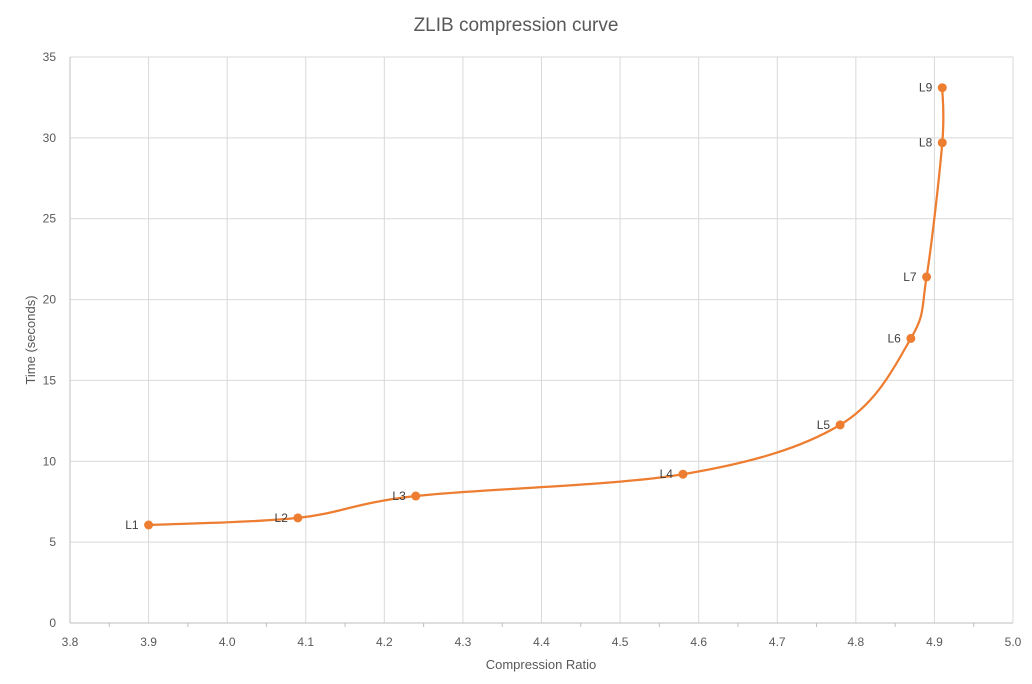 The width and height of the screenshot is (1032, 684). I want to click on x-tick-label: 4.5, so click(620, 642).